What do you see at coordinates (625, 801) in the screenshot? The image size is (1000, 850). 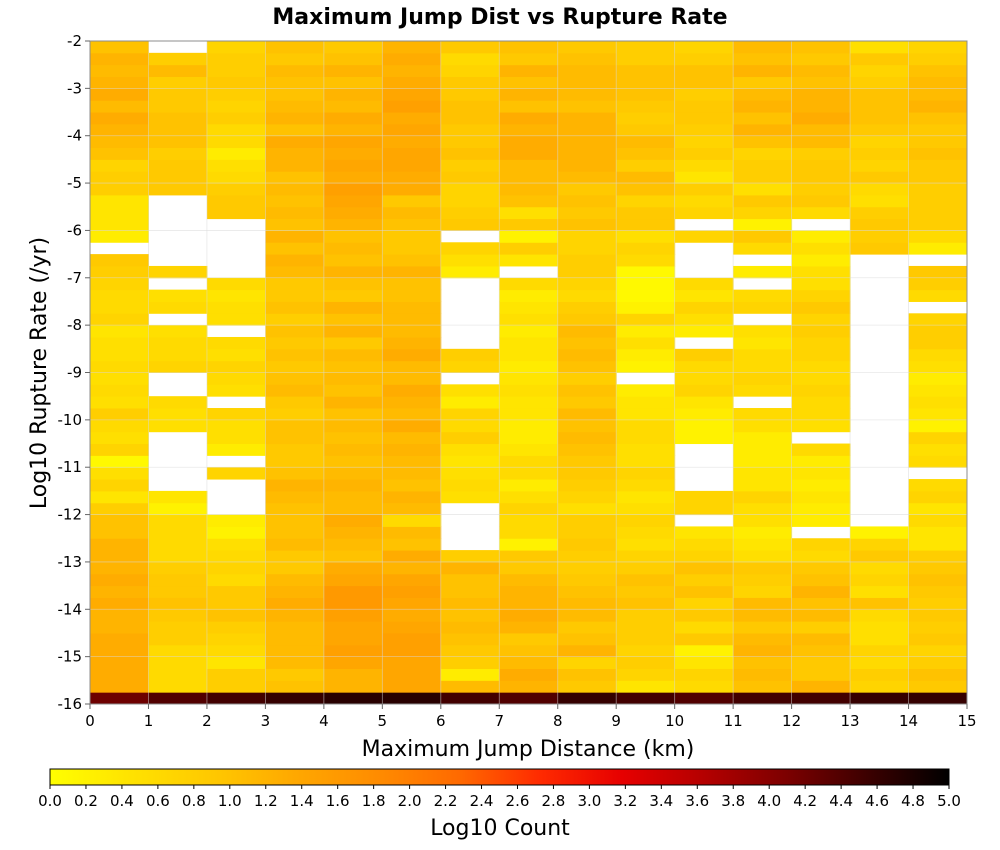 I see `colorbar-tick-label: 3.2` at bounding box center [625, 801].